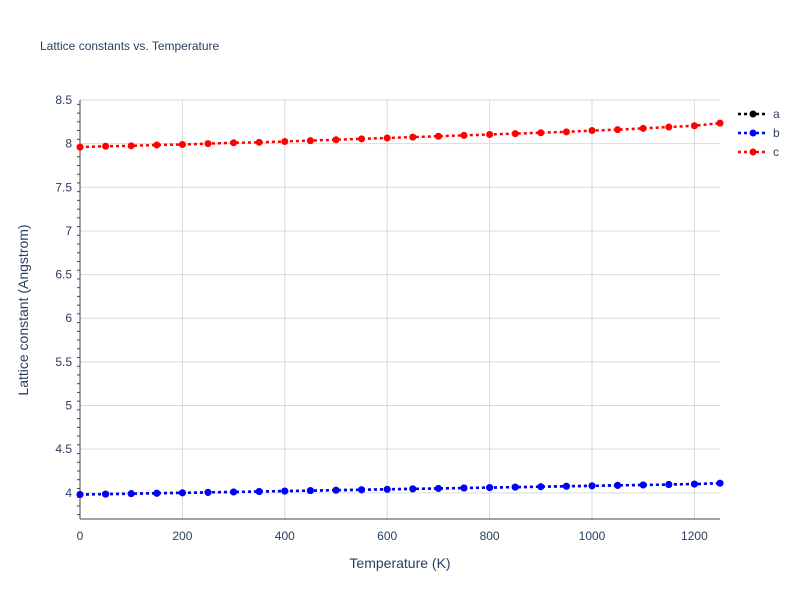  Describe the element at coordinates (63, 449) in the screenshot. I see `y-tick-label: 4.5` at that location.